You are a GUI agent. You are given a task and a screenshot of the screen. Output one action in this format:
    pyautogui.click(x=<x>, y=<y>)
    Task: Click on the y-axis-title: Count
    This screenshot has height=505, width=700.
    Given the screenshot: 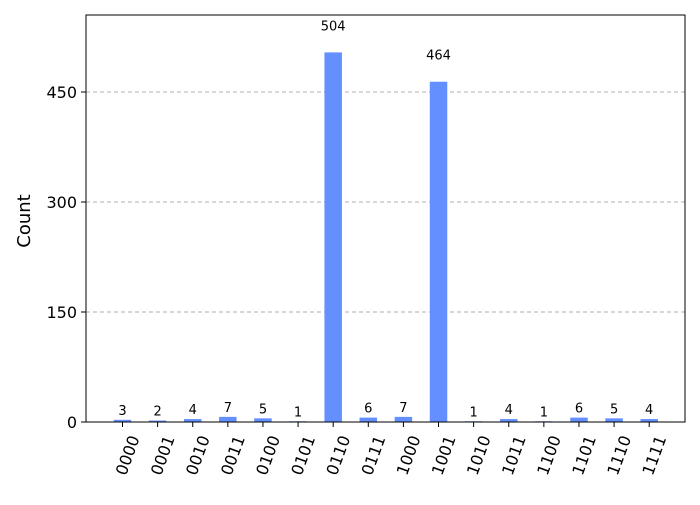 What is the action you would take?
    pyautogui.click(x=24, y=220)
    